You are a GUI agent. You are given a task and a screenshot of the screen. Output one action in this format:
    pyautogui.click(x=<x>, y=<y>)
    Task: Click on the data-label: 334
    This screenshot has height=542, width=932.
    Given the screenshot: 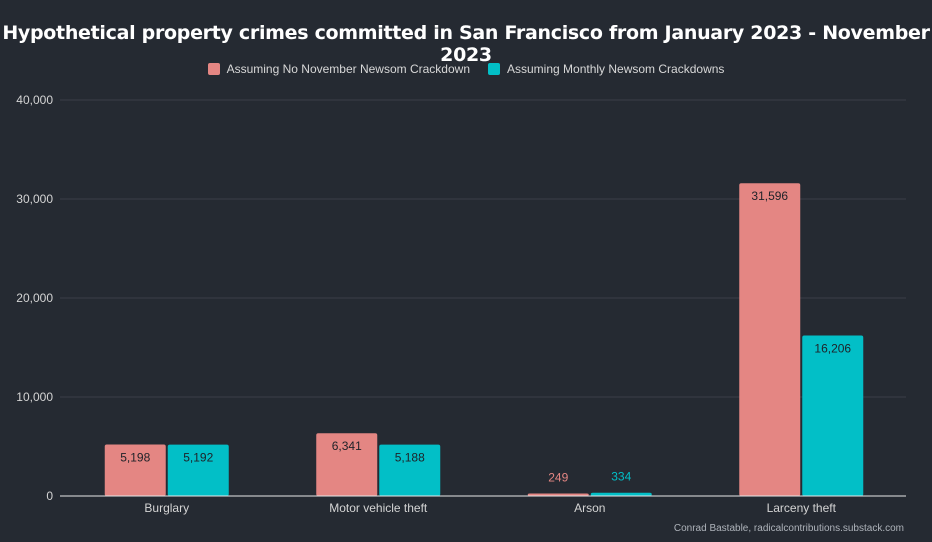 What is the action you would take?
    pyautogui.click(x=621, y=477)
    